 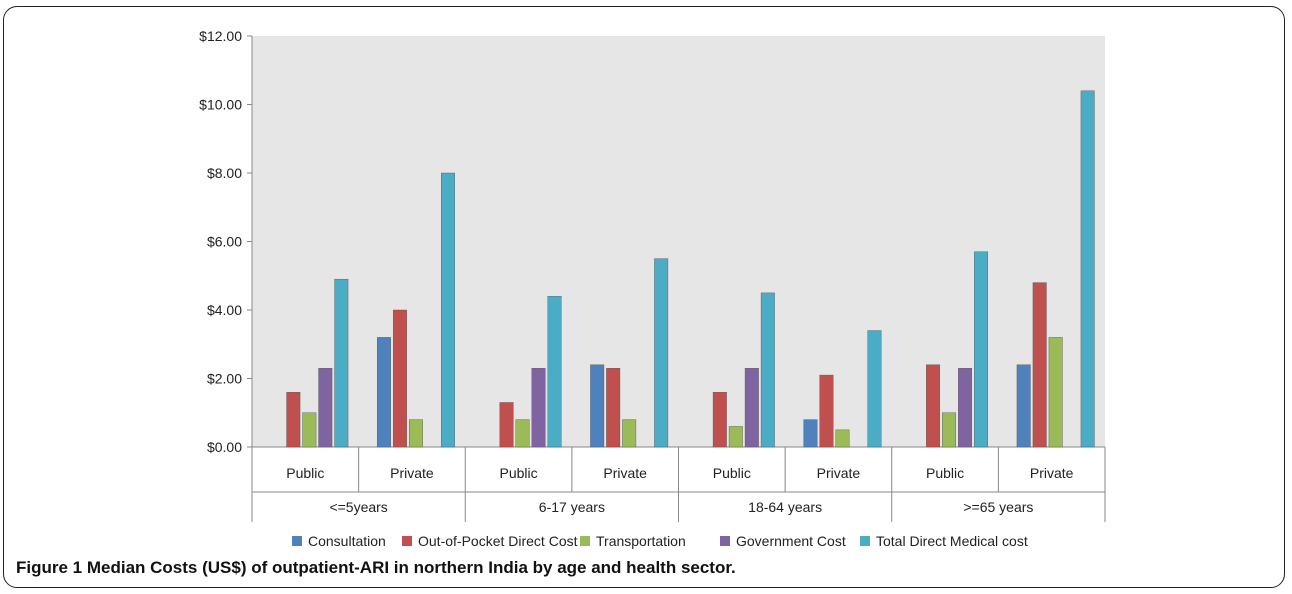 I want to click on x-group-label: >=65 years, so click(x=998, y=507).